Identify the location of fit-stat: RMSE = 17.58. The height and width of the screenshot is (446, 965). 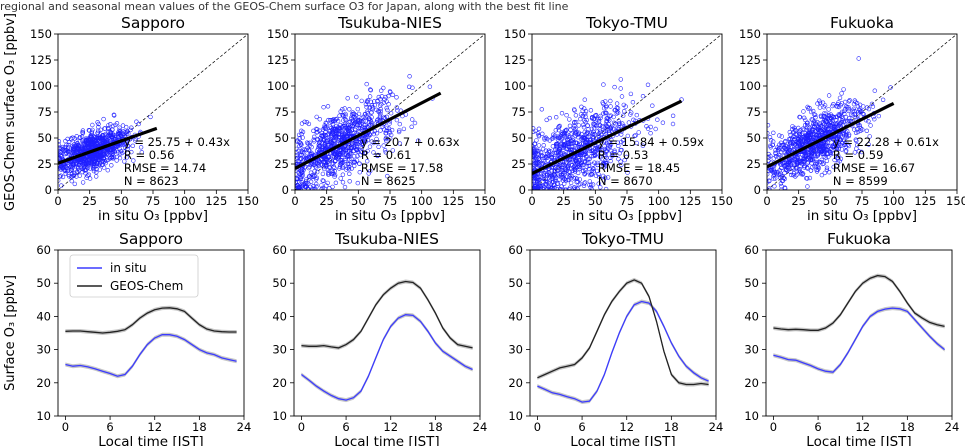
(402, 168).